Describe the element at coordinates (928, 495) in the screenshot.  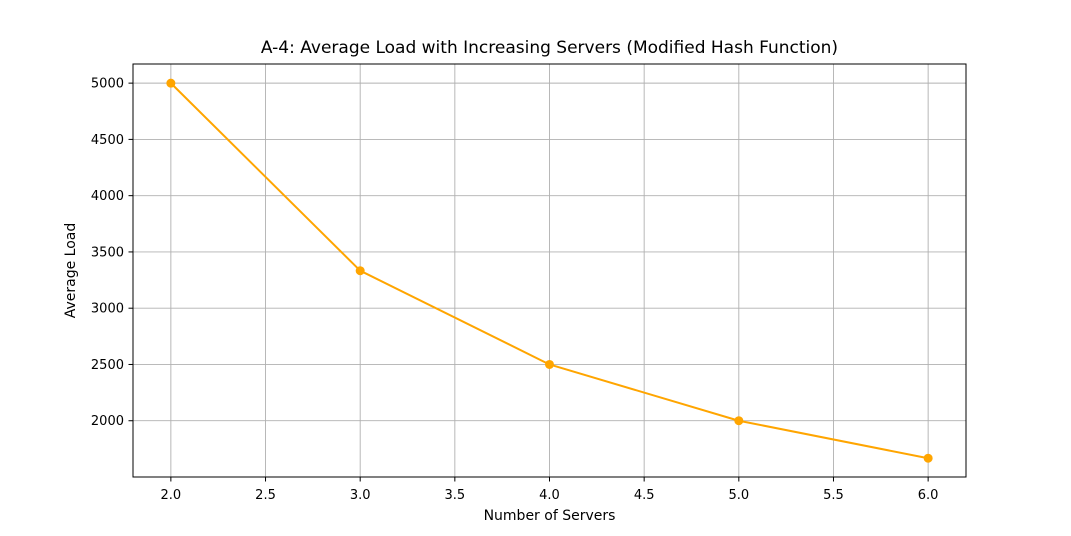
I see `x-tick-label: 6.0` at that location.